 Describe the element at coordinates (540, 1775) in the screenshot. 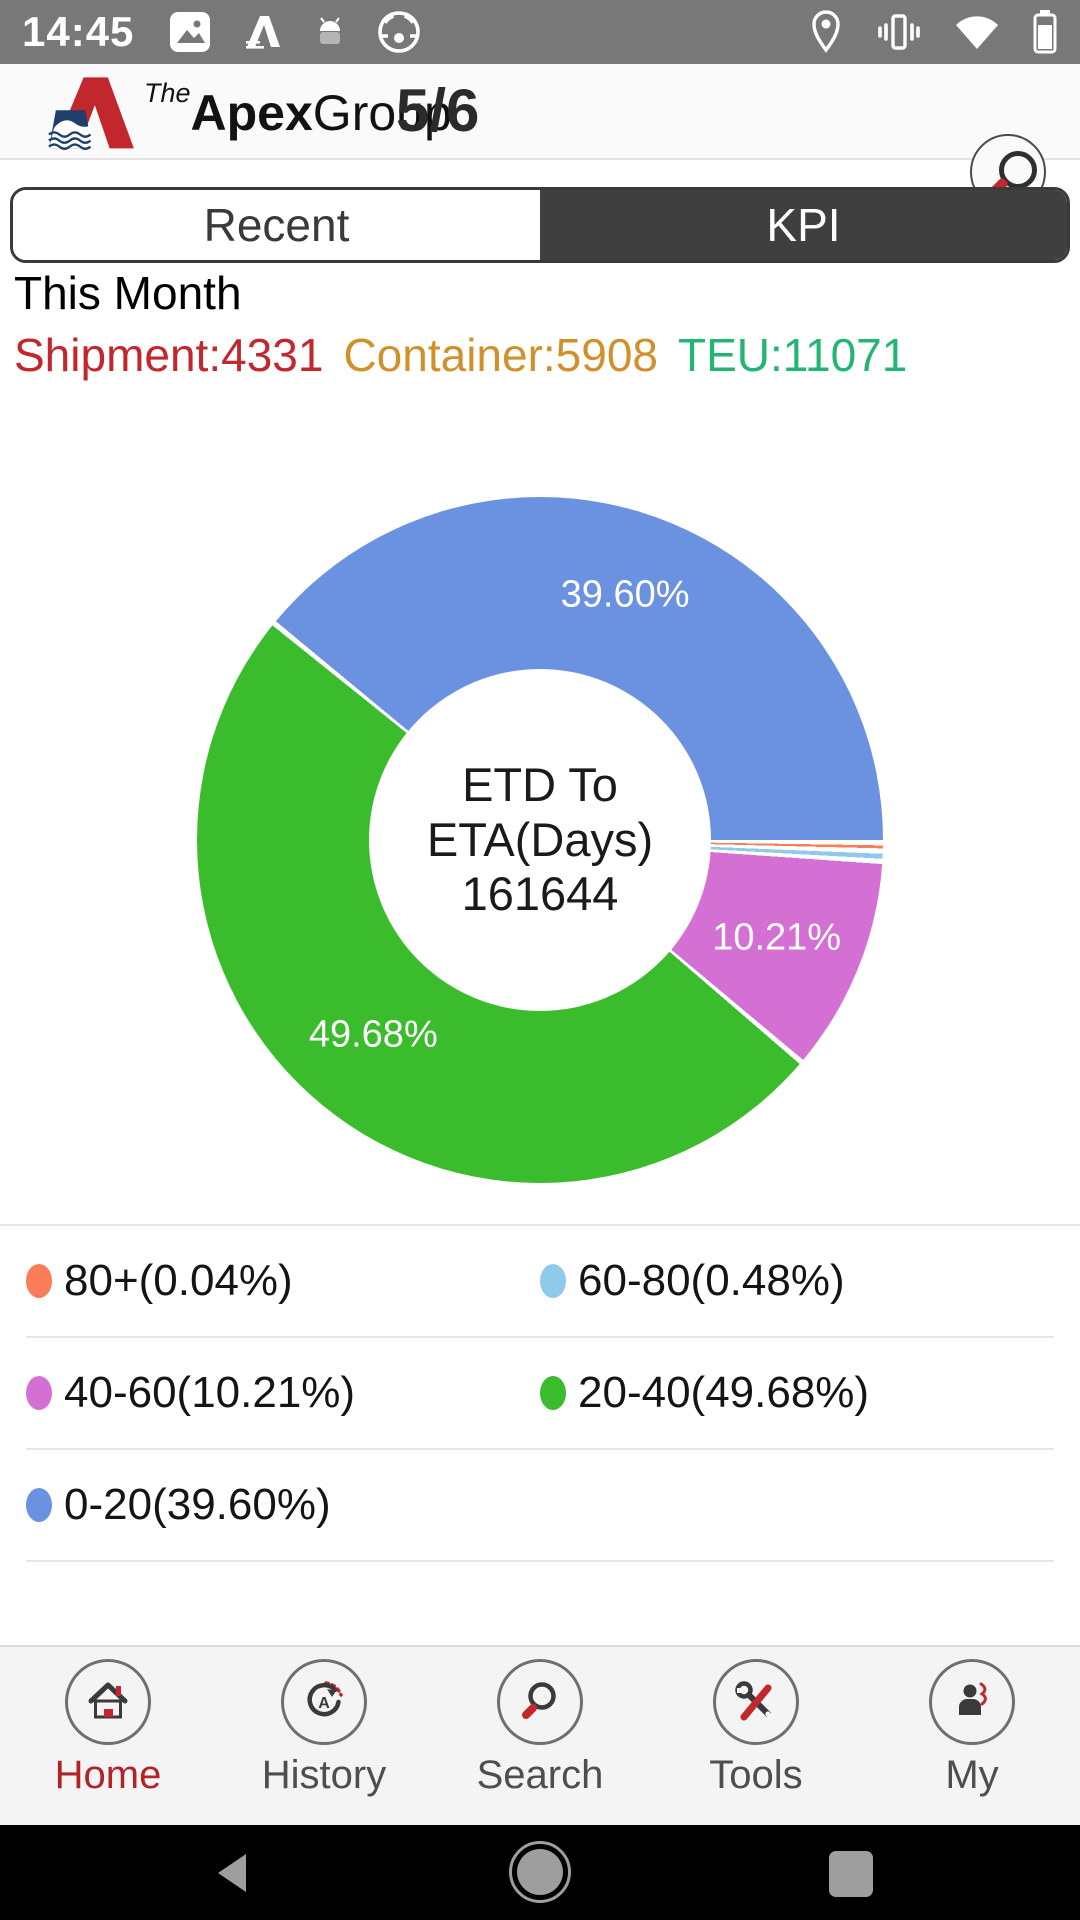

I see `nav-label-search: Search` at that location.